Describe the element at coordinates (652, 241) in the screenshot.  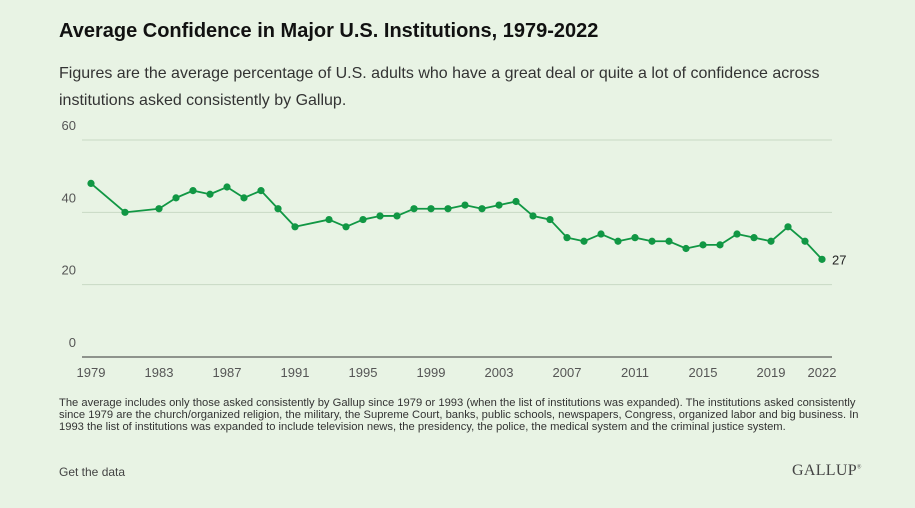
I see `data-point-2012` at that location.